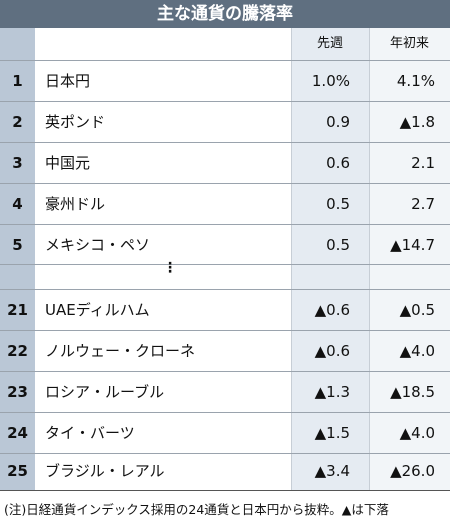 This screenshot has width=450, height=530. I want to click on header-week: 先週, so click(329, 43).